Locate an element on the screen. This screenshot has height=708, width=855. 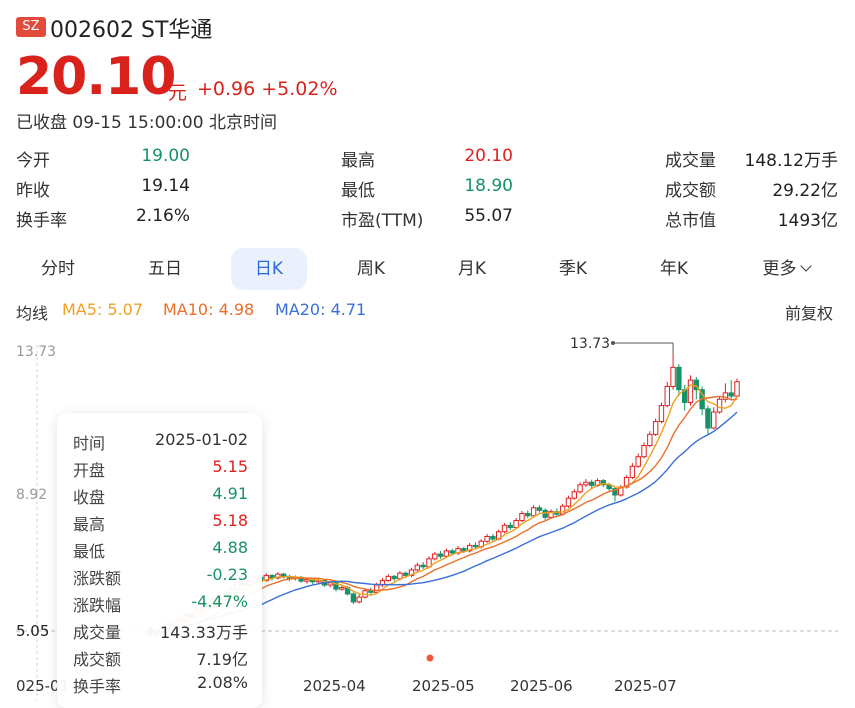
tab-label: 季K is located at coordinates (573, 269).